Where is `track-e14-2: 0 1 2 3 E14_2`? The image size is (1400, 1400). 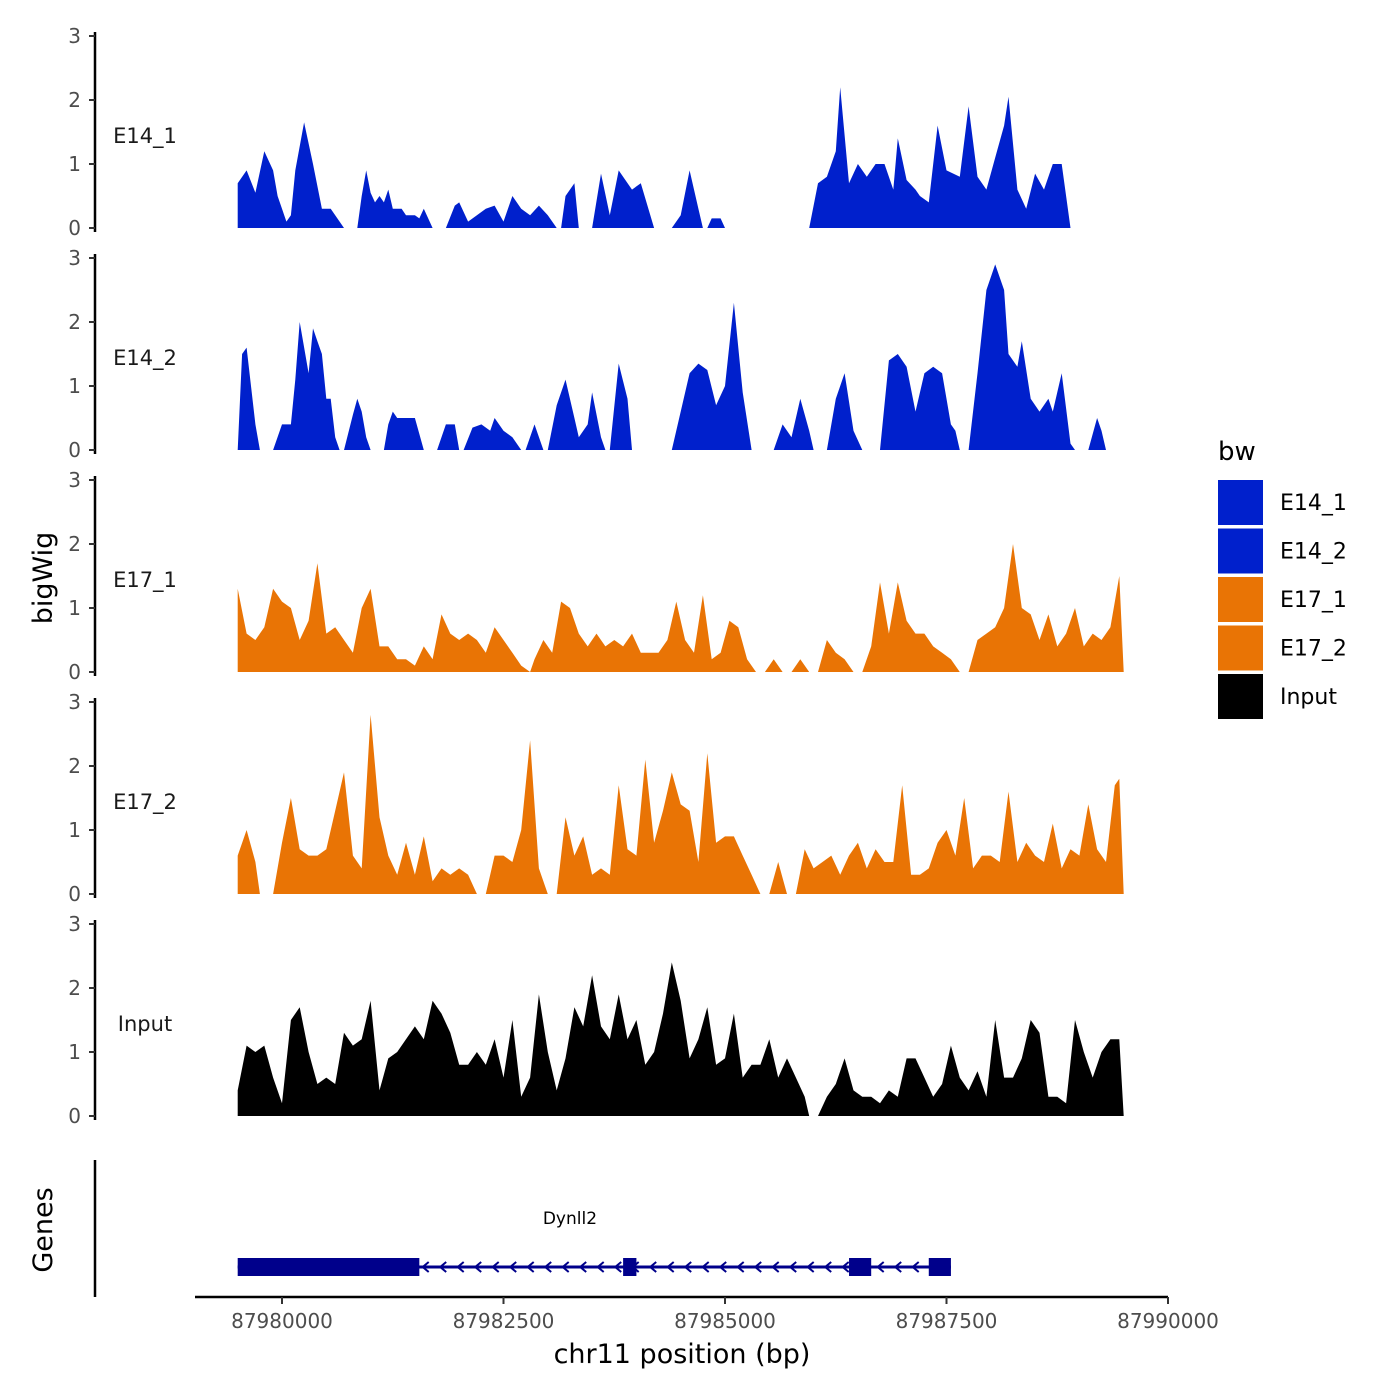 track-e14-2: 0 1 2 3 E14_2 is located at coordinates (587, 354).